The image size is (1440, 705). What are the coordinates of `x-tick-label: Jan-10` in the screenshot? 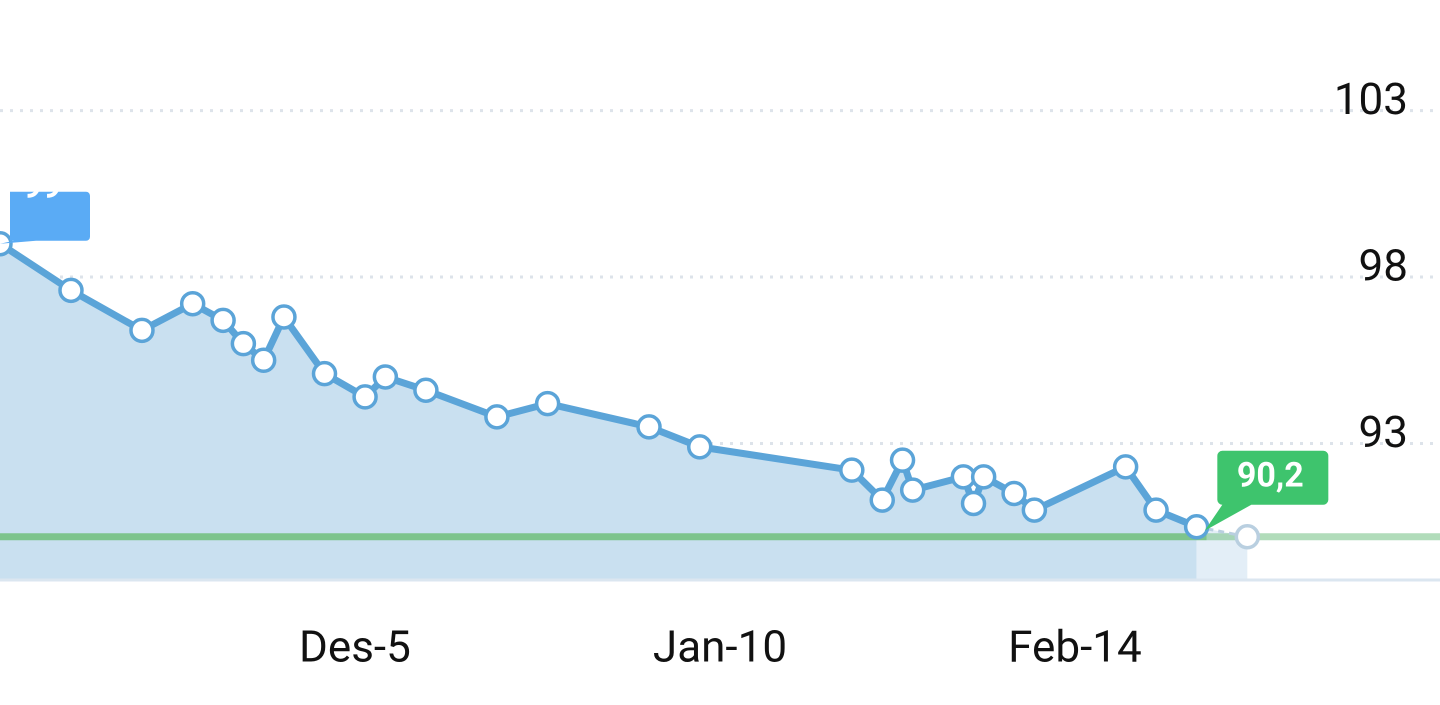 It's located at (720, 647).